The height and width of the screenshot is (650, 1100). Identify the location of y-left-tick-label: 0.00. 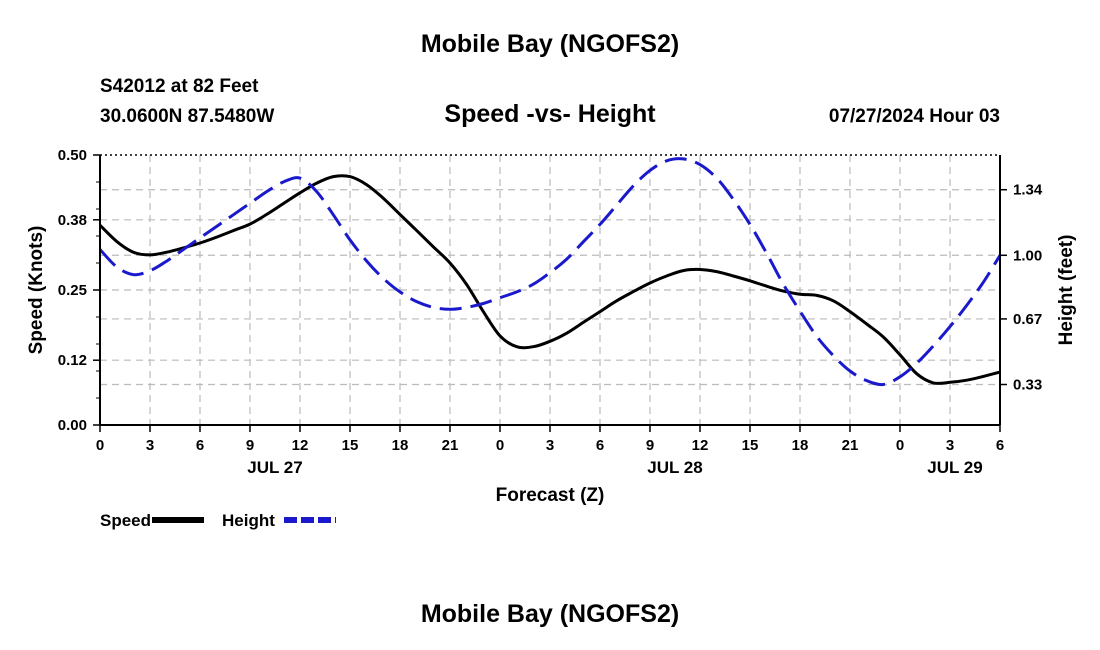
(72, 425).